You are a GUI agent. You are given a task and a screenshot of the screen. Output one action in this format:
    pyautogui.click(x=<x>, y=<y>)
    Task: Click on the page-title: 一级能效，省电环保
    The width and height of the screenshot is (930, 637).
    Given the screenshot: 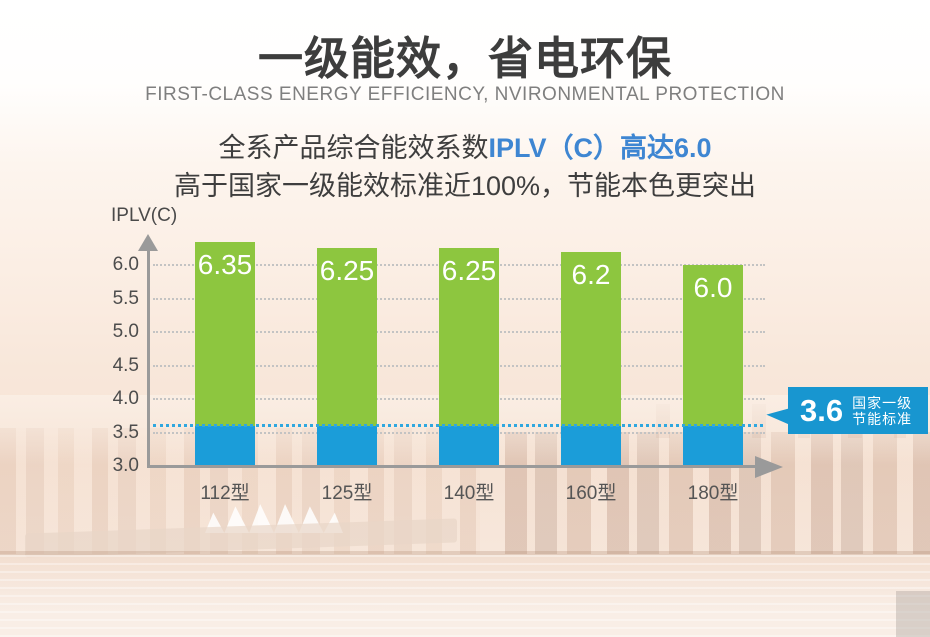 What is the action you would take?
    pyautogui.click(x=464, y=58)
    